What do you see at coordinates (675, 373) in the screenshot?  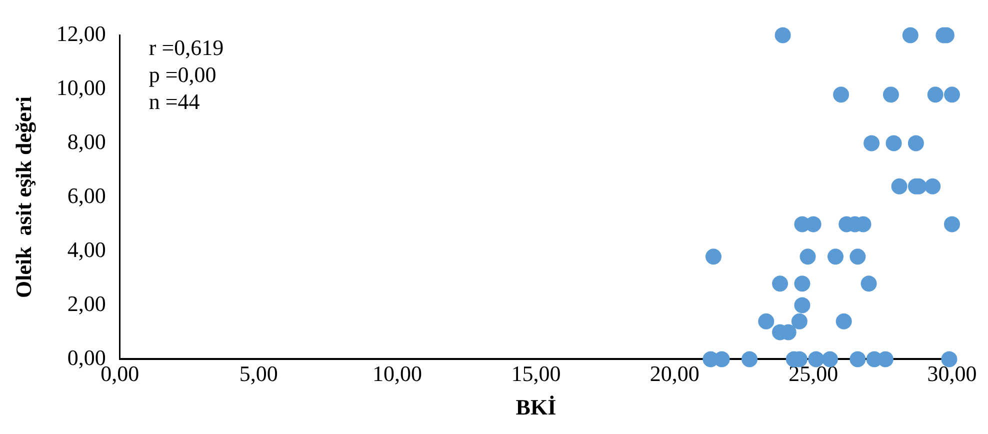 I see `x-tick-label: 20,00` at bounding box center [675, 373].